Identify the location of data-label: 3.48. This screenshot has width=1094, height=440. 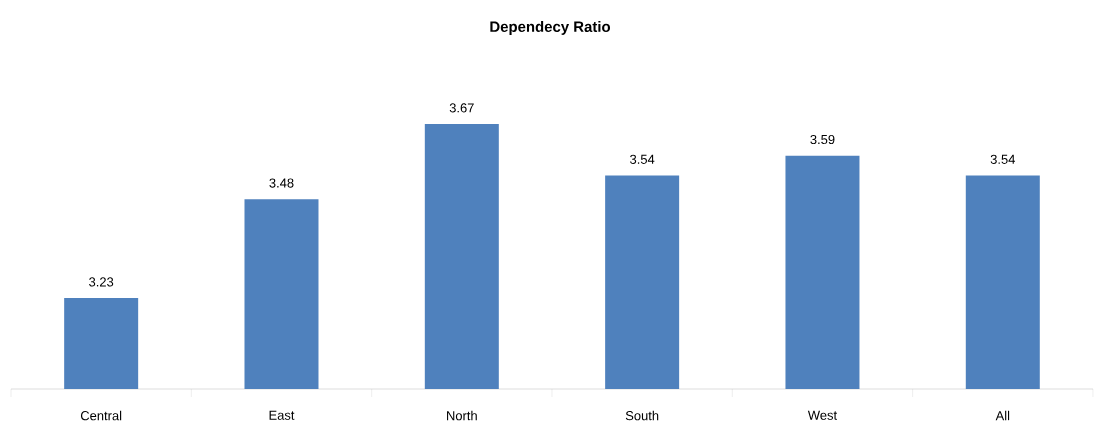
(281, 183).